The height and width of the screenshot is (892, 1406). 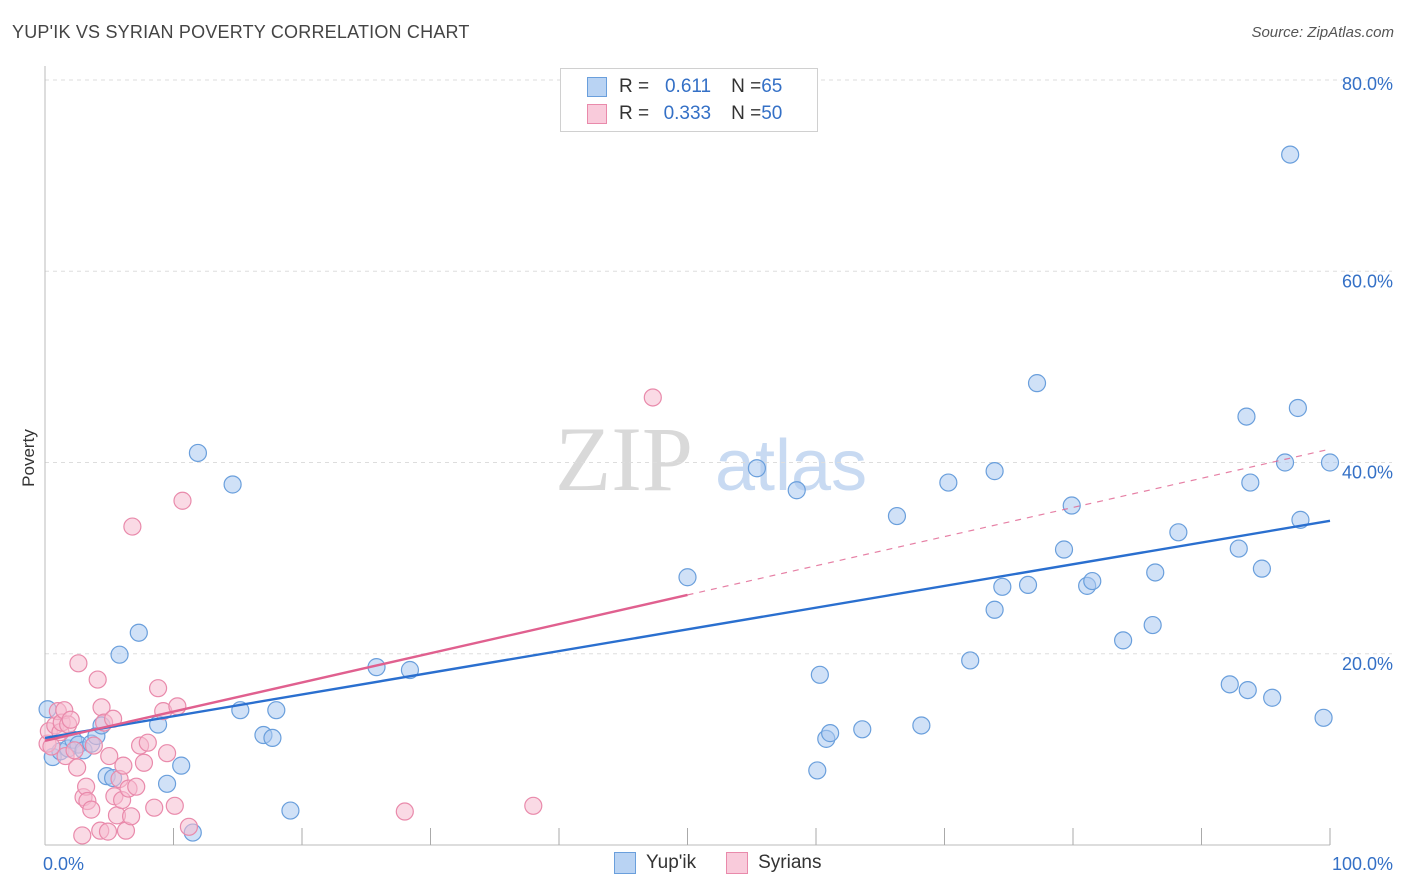 I want to click on stats-legend: R = 0.611 N = 65 R = 0.333 N = 50, so click(x=689, y=100).